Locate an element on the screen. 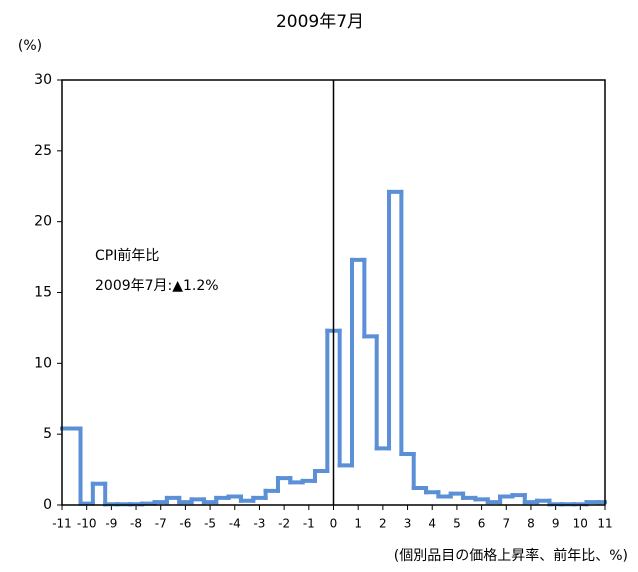 This screenshot has width=638, height=572. chart-title: 2009年7月 is located at coordinates (320, 22).